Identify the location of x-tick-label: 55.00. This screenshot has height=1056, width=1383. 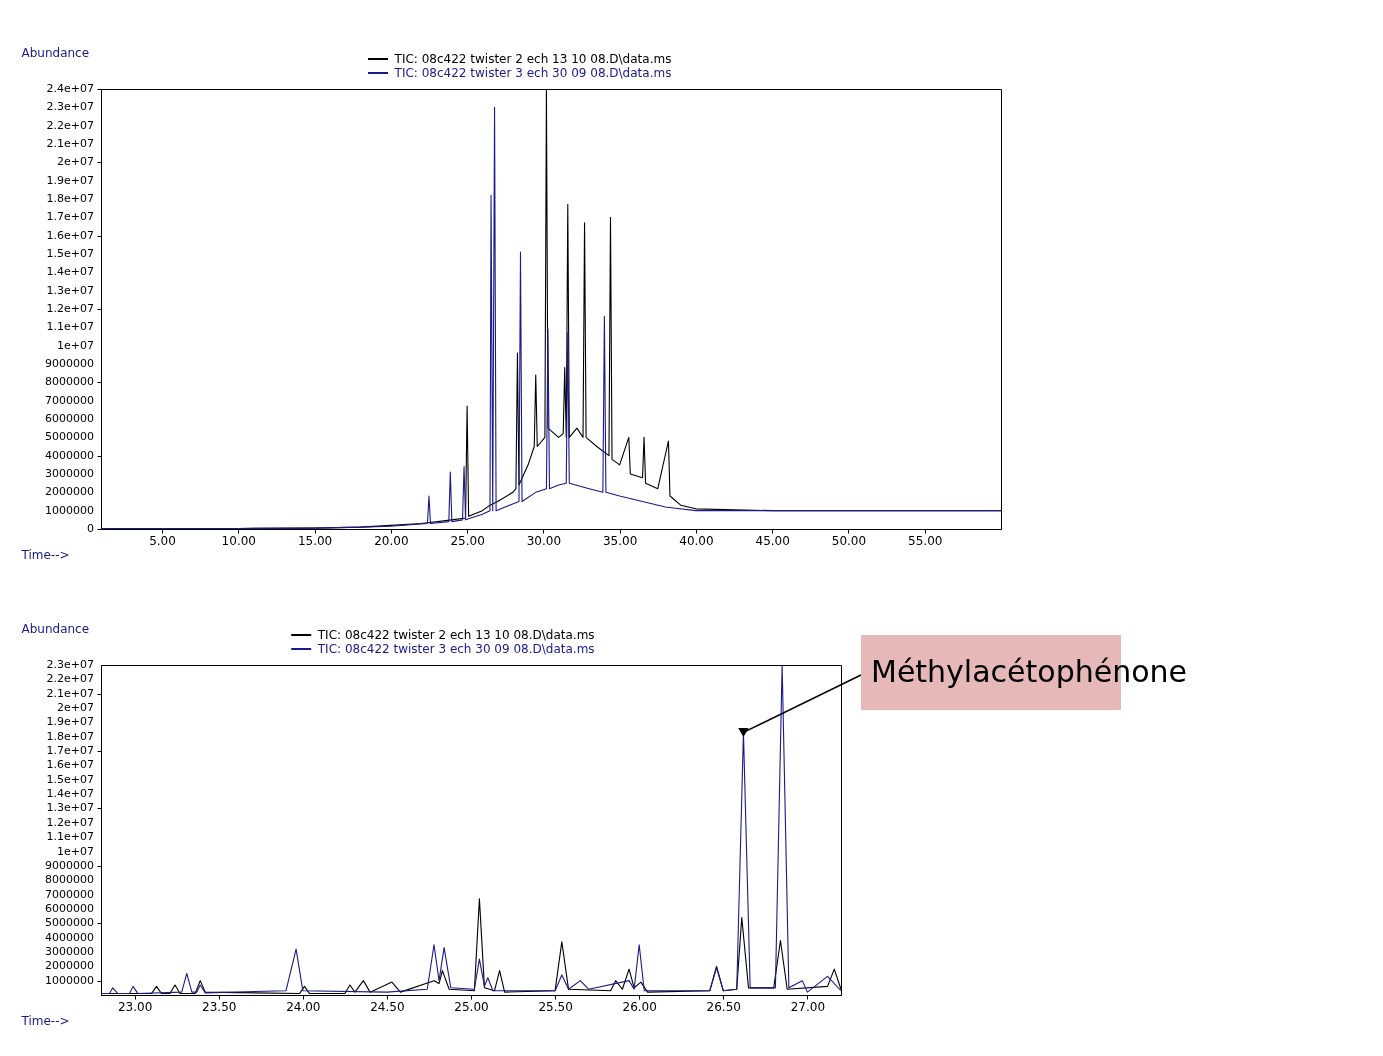
(925, 540).